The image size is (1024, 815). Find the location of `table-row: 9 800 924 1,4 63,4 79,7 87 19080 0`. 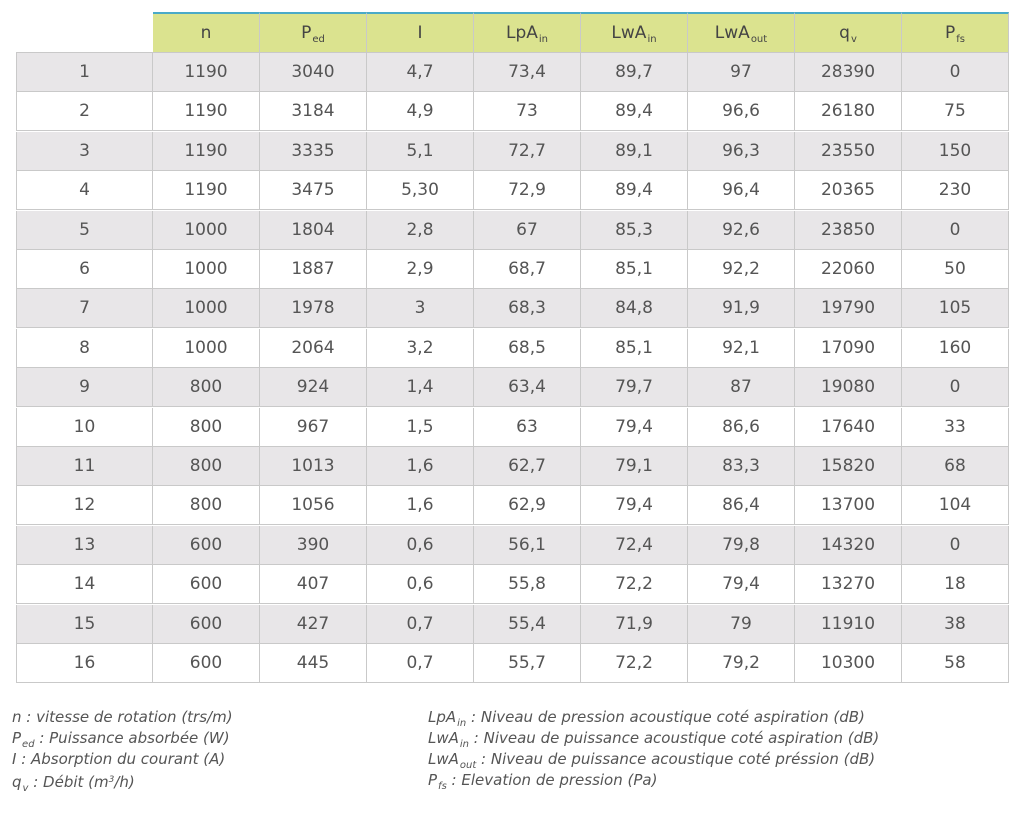

table-row: 9 800 924 1,4 63,4 79,7 87 19080 0 is located at coordinates (512, 388).